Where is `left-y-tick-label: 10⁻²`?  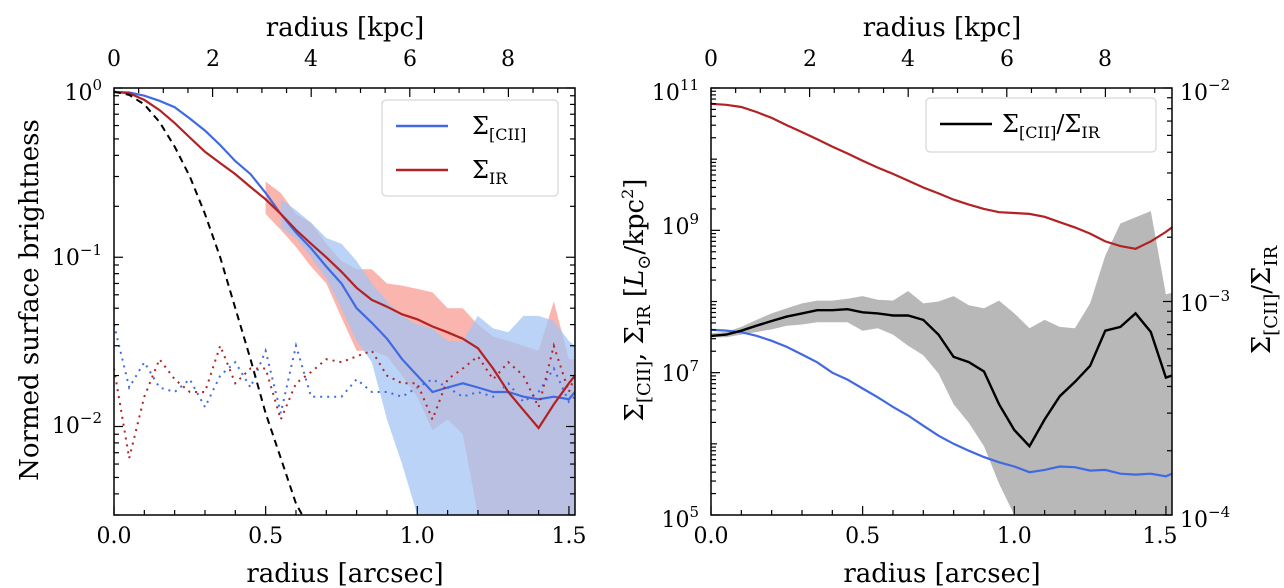
left-y-tick-label: 10⁻² is located at coordinates (77, 424).